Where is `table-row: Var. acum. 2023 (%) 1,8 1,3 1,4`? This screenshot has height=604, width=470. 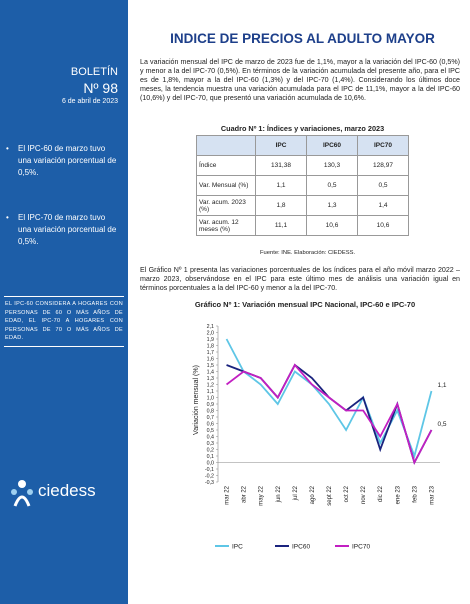
table-row: Var. acum. 2023 (%) 1,8 1,3 1,4 is located at coordinates (302, 205).